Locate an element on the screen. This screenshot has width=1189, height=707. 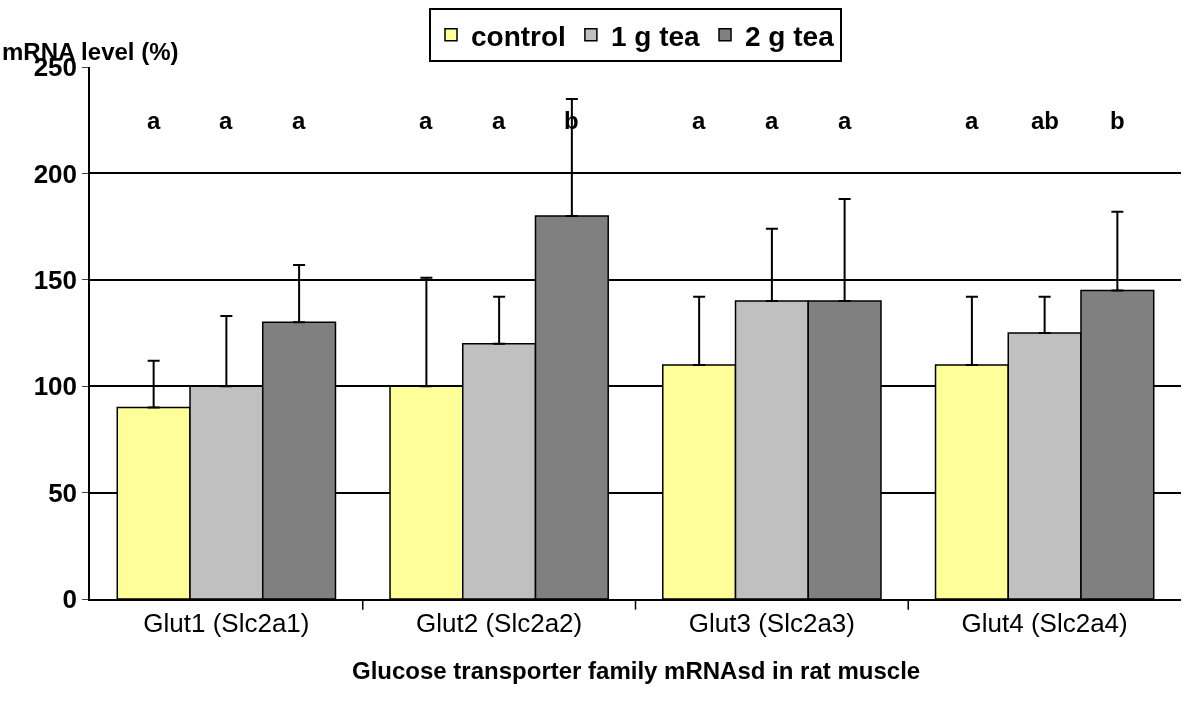
y-tick-label: 100 is located at coordinates (55, 386).